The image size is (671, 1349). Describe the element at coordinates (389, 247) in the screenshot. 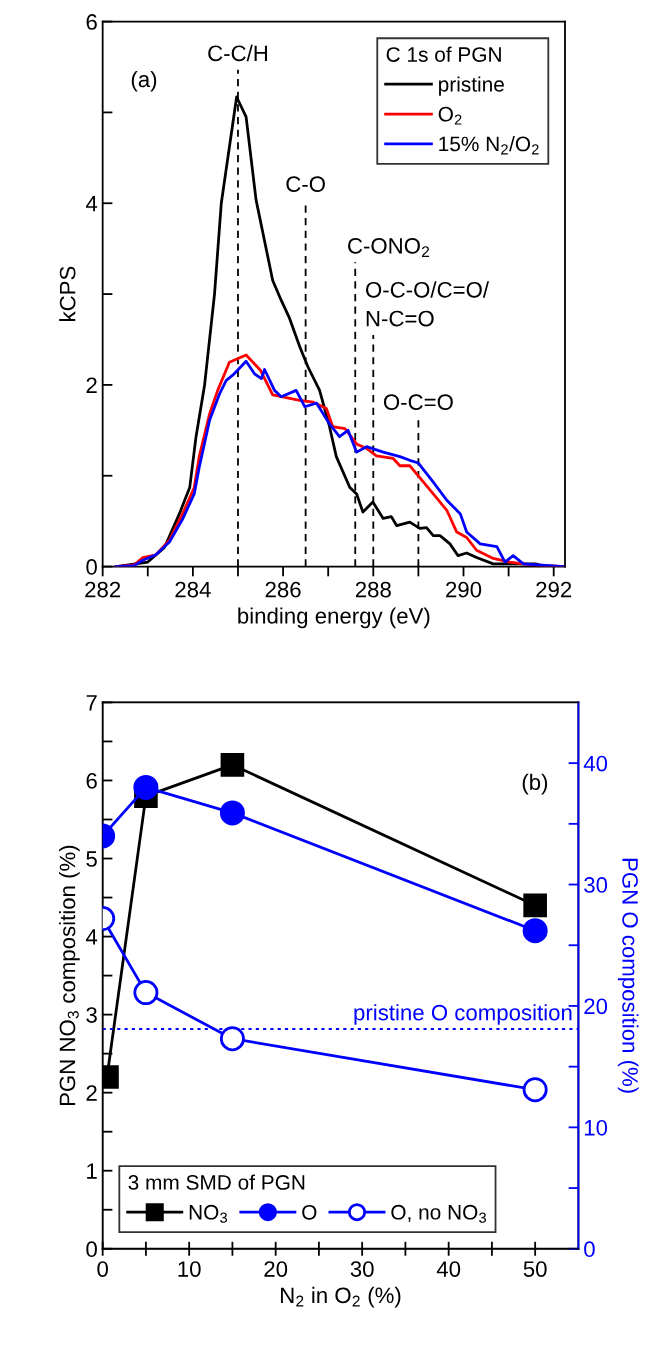

I see `annotation: C-ONO$_{2}$` at that location.